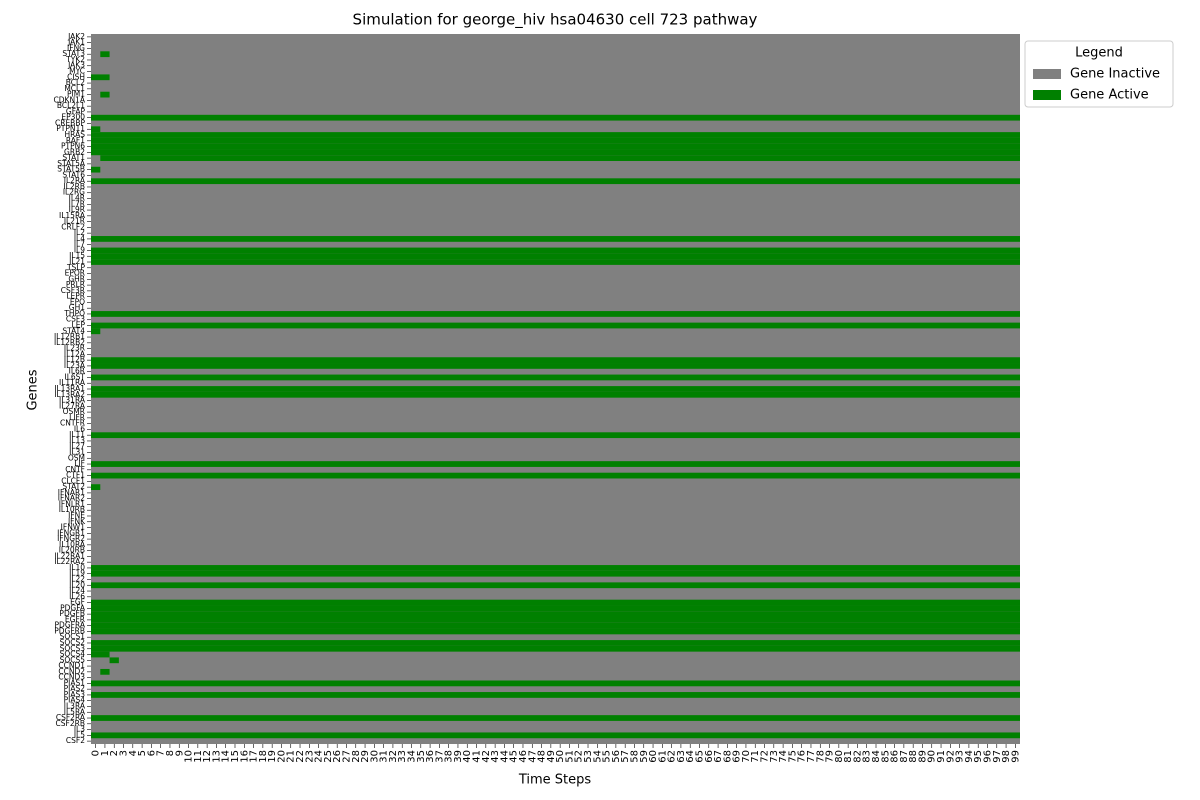 The height and width of the screenshot is (800, 1200). Describe the element at coordinates (76, 457) in the screenshot. I see `y-tick-label: OSM` at that location.